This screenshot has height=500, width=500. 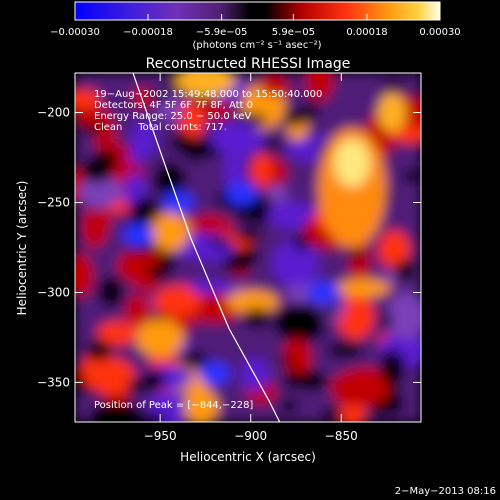 What do you see at coordinates (173, 105) in the screenshot?
I see `annotation-detectors: Detectors: 4F 5F 6F 7F 8F, Att 0` at bounding box center [173, 105].